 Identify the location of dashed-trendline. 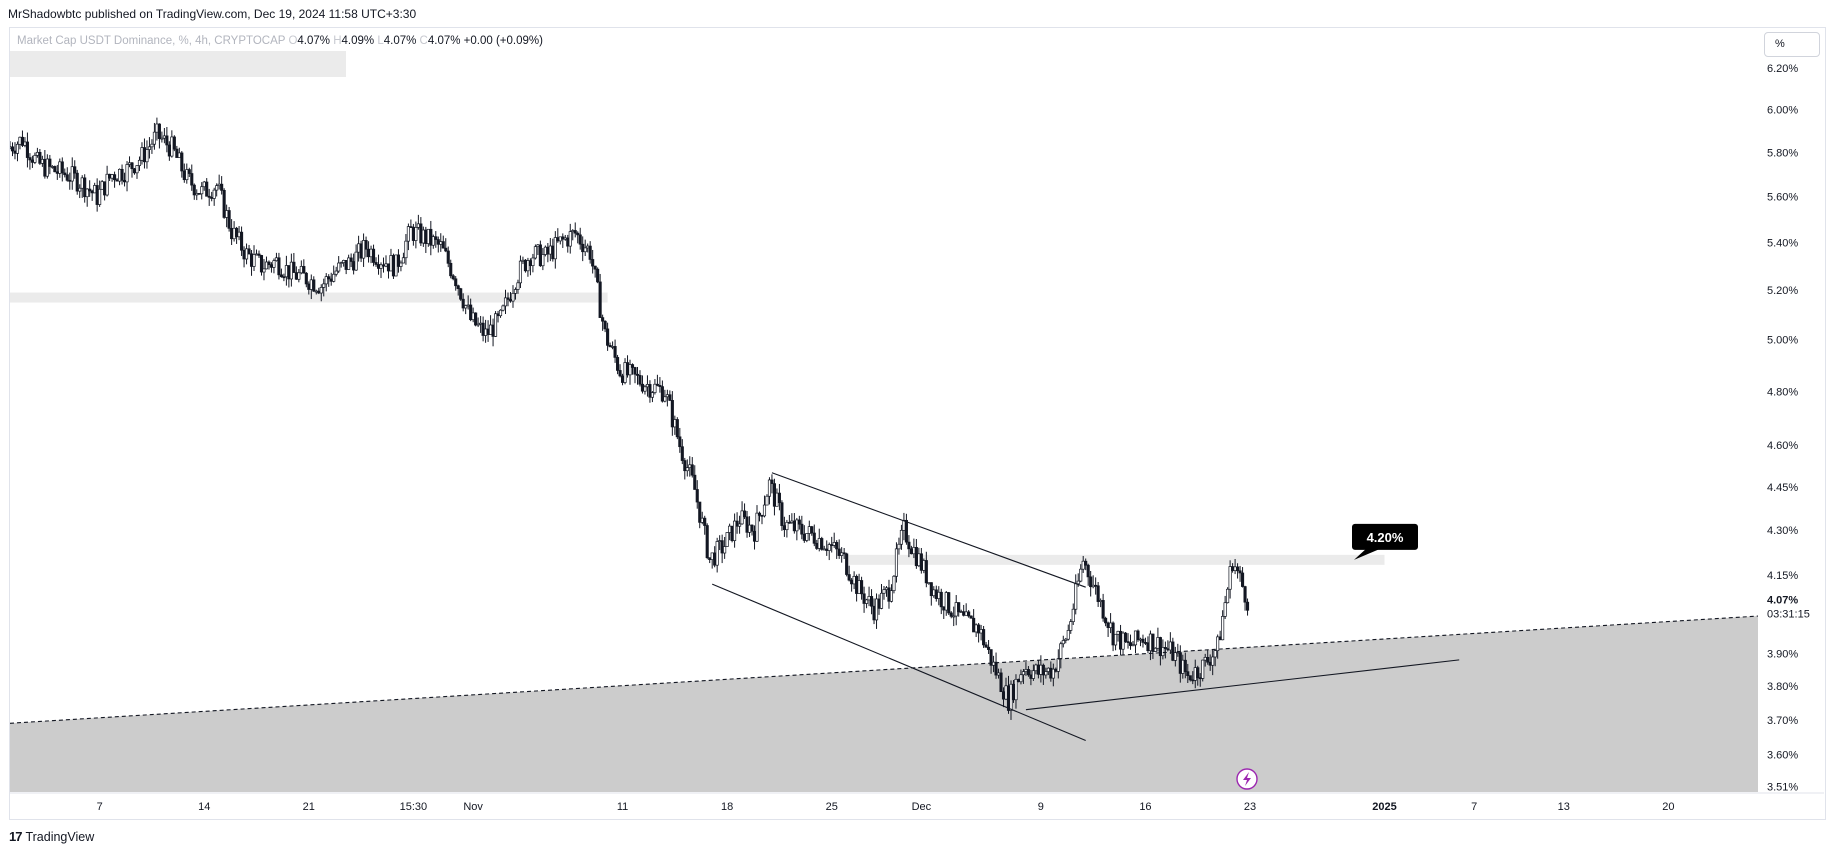
(884, 669).